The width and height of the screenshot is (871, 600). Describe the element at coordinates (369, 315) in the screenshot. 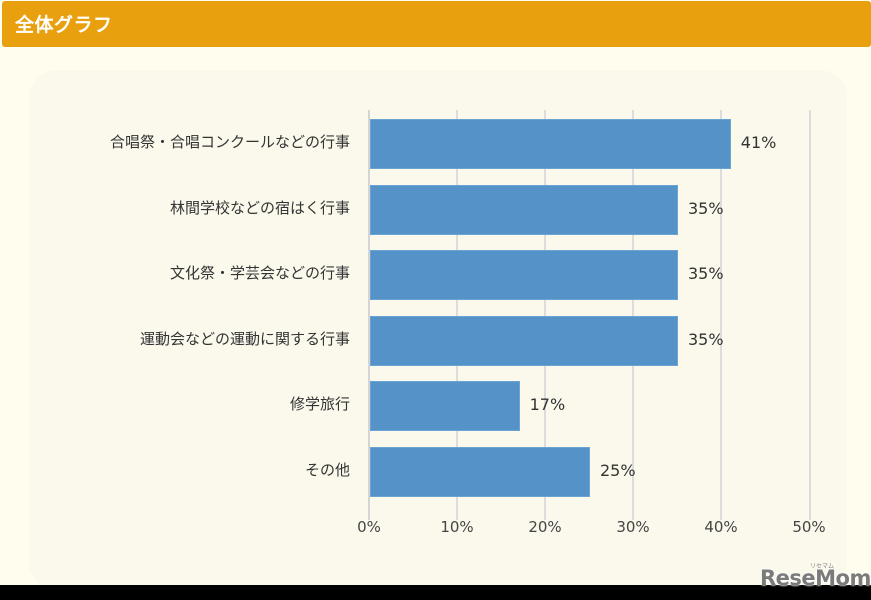

I see `y-axis-line` at that location.